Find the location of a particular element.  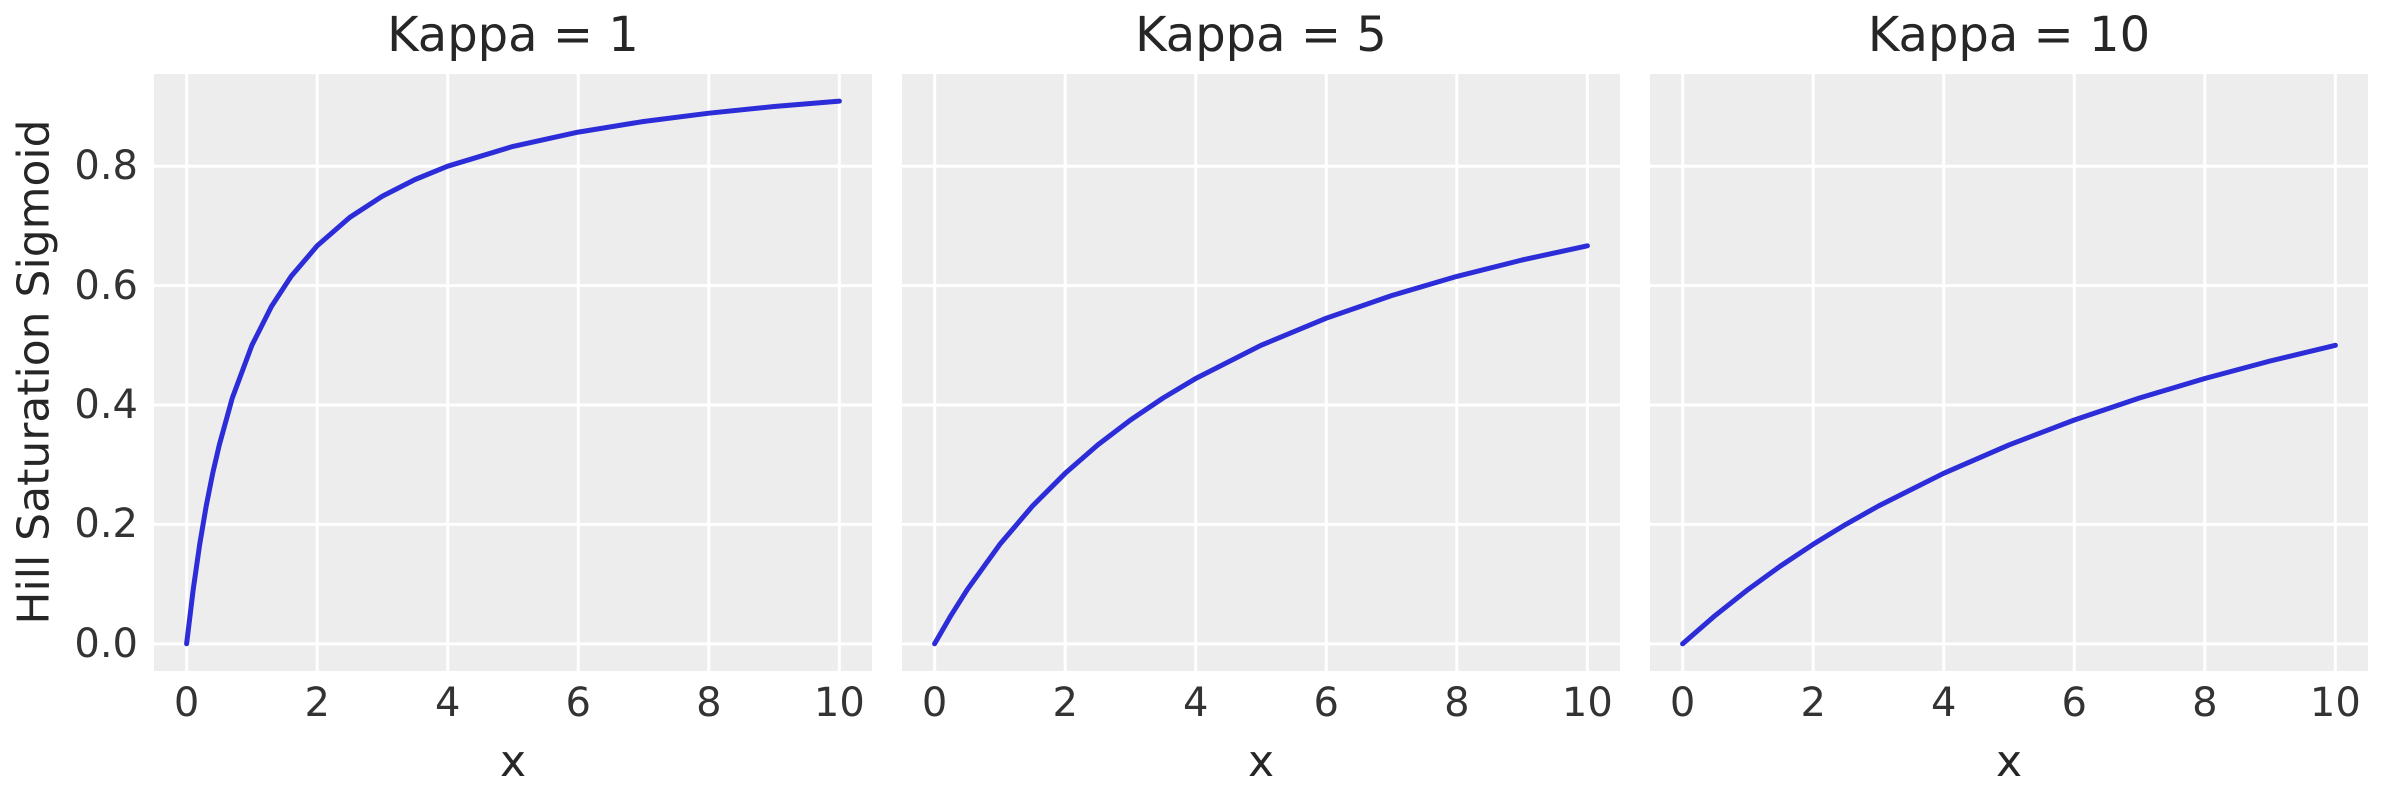

y-tick-label: 0.0 is located at coordinates (106, 643).